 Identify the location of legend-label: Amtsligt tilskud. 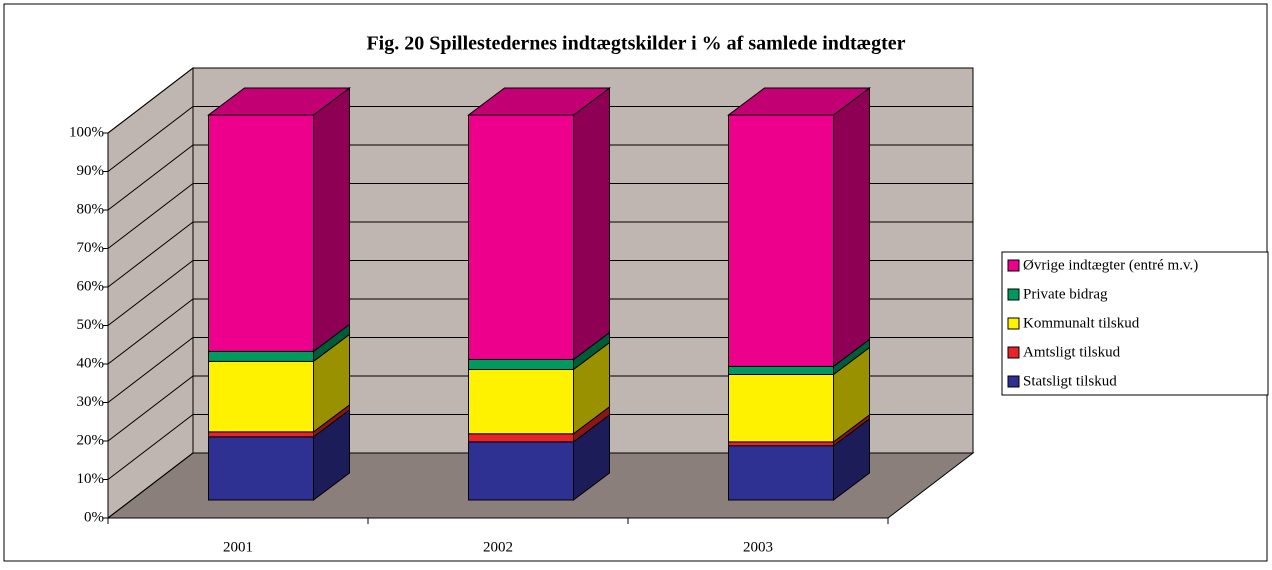
(1072, 352).